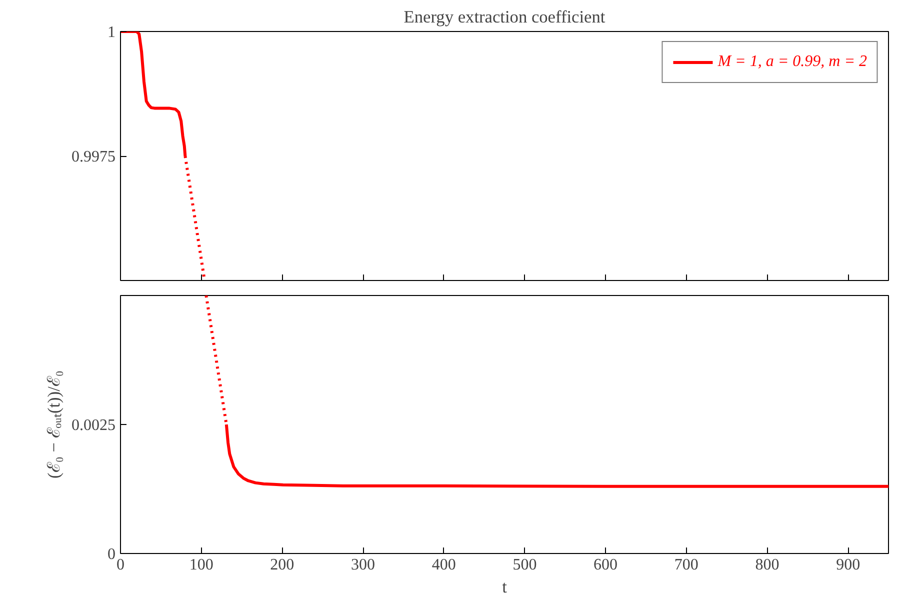 The image size is (900, 599). What do you see at coordinates (767, 565) in the screenshot?
I see `x-tick-label: 800` at bounding box center [767, 565].